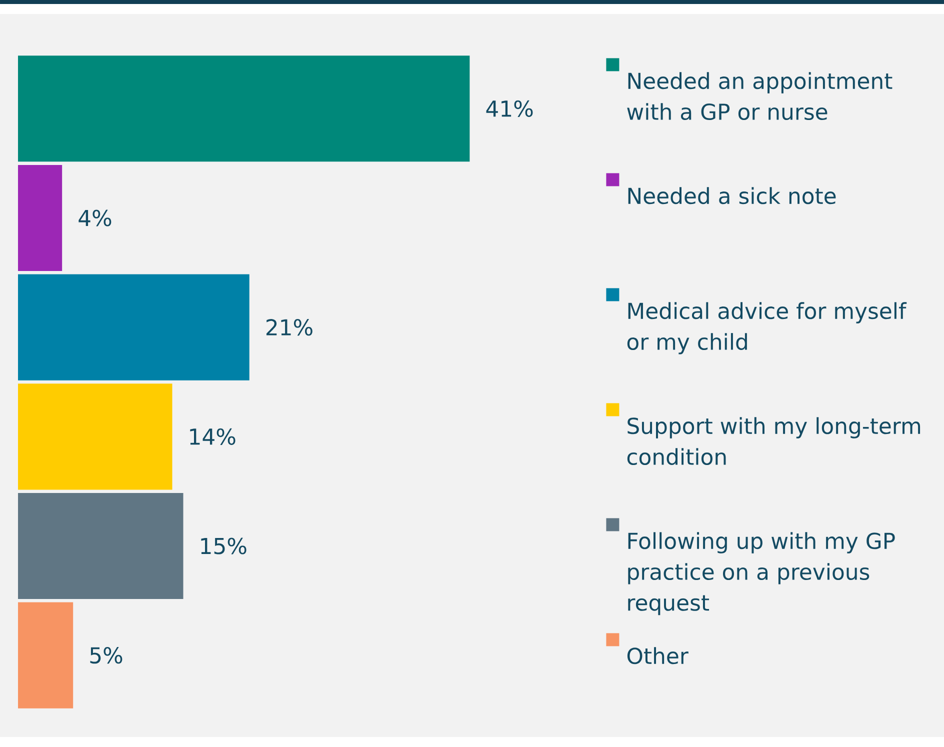 The height and width of the screenshot is (747, 944). I want to click on data-label: 15%, so click(223, 546).